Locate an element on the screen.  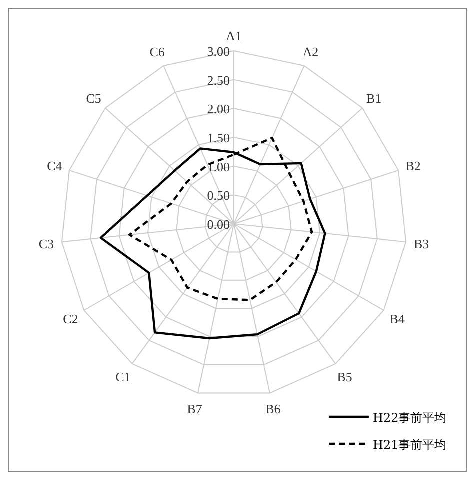
y-tick-label: 1.00 is located at coordinates (218, 166).